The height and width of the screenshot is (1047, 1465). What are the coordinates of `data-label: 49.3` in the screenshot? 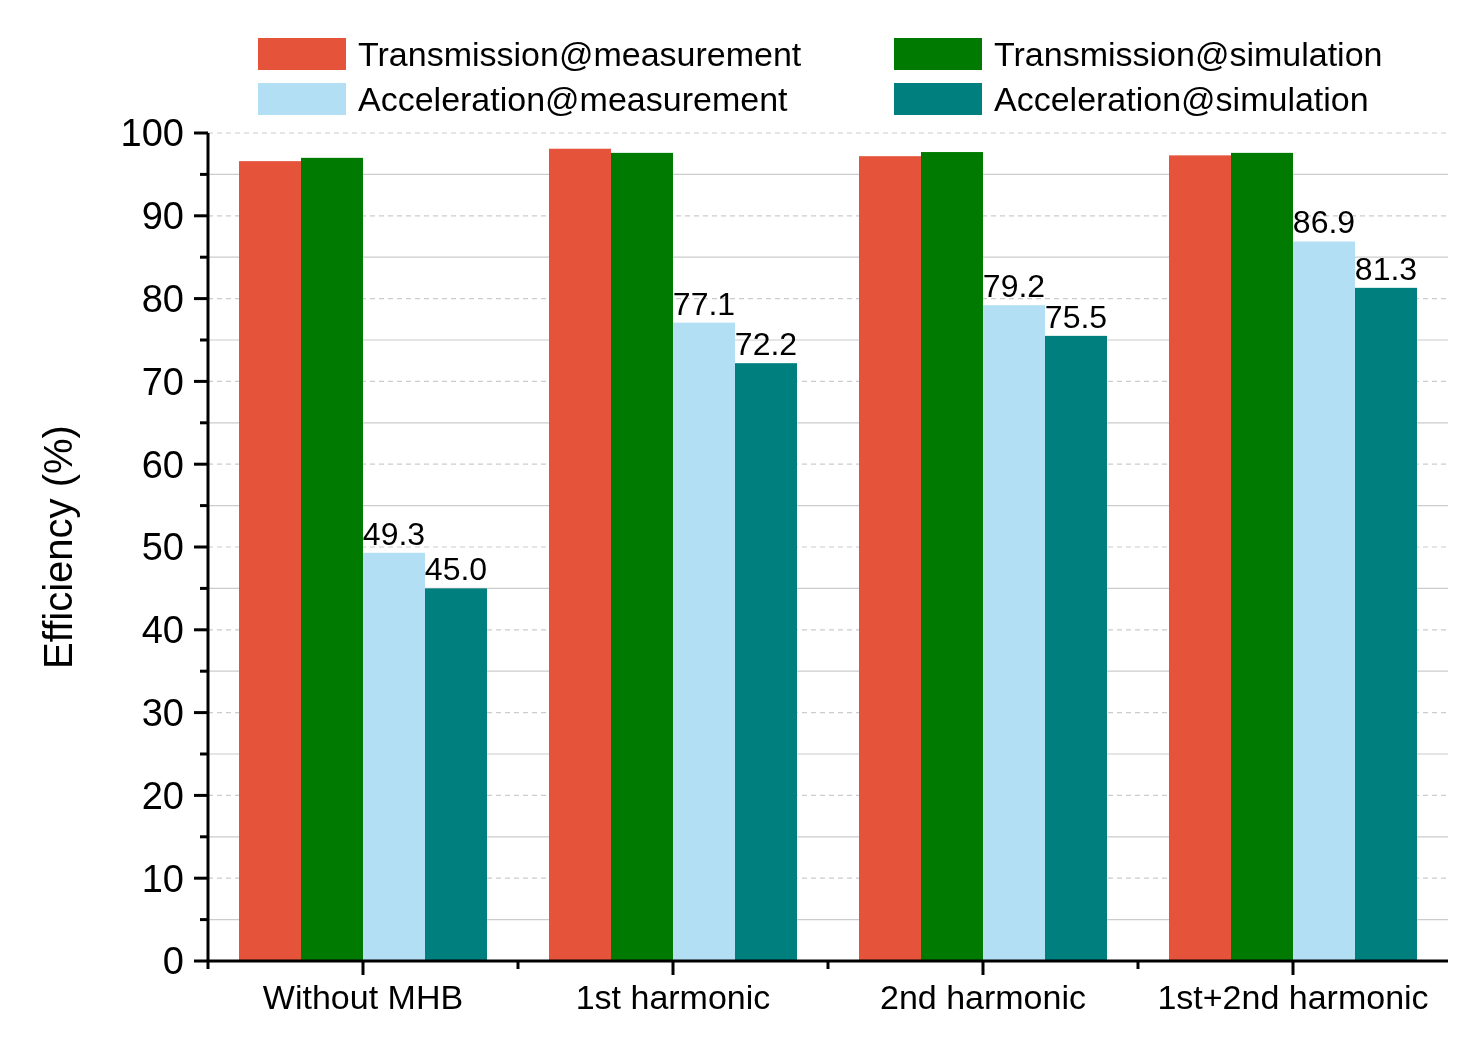 It's located at (394, 533).